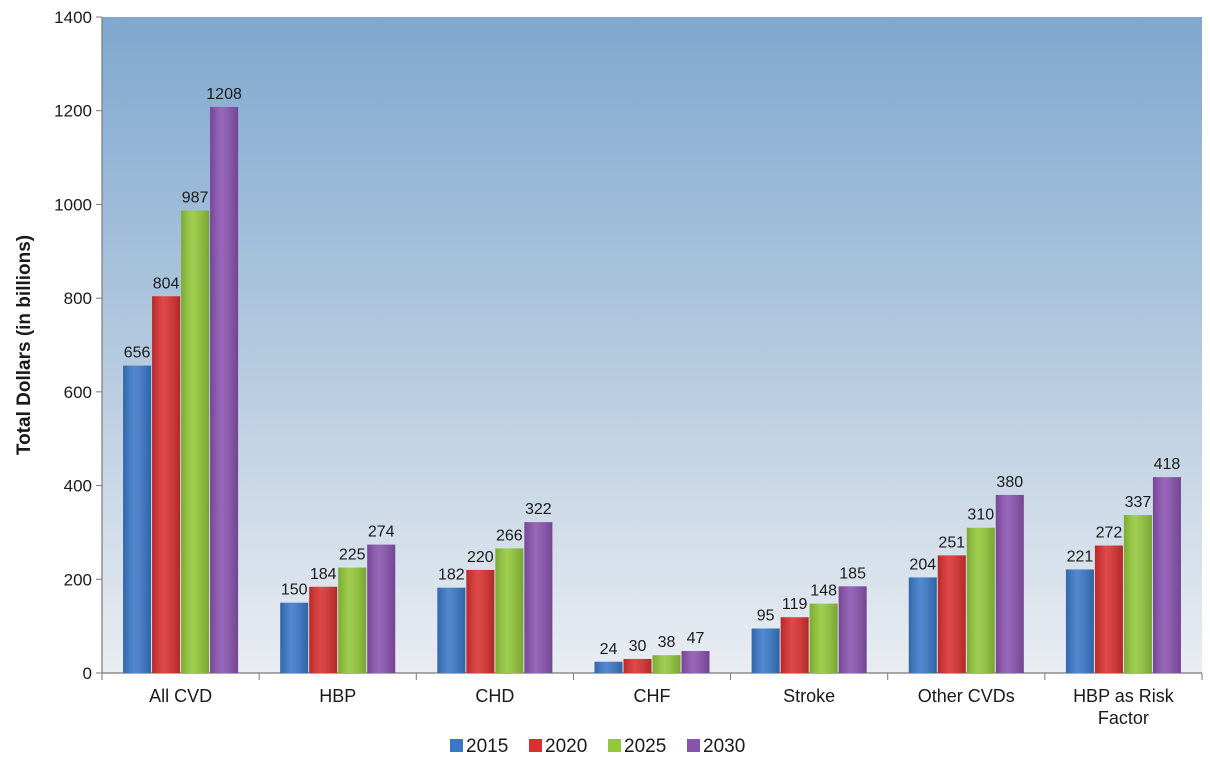 The width and height of the screenshot is (1210, 774). Describe the element at coordinates (693, 745) in the screenshot. I see `legend-swatch-2030` at that location.